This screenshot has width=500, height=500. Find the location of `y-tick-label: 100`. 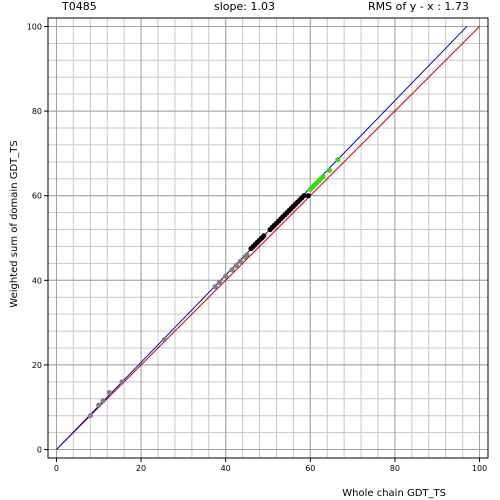

y-tick-label: 100 is located at coordinates (34, 26).